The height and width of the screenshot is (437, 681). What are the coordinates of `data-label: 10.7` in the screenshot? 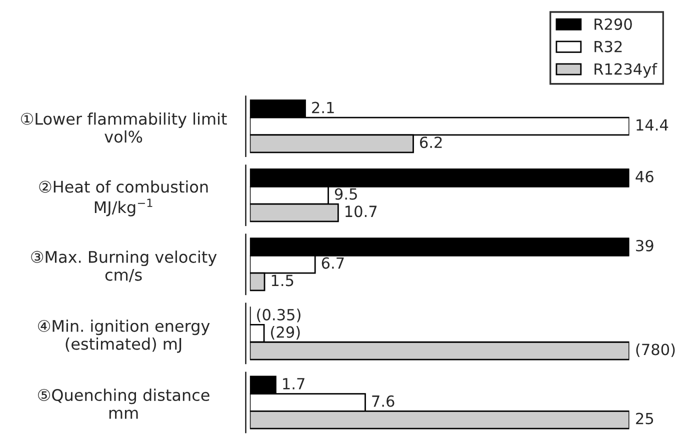 It's located at (361, 212).